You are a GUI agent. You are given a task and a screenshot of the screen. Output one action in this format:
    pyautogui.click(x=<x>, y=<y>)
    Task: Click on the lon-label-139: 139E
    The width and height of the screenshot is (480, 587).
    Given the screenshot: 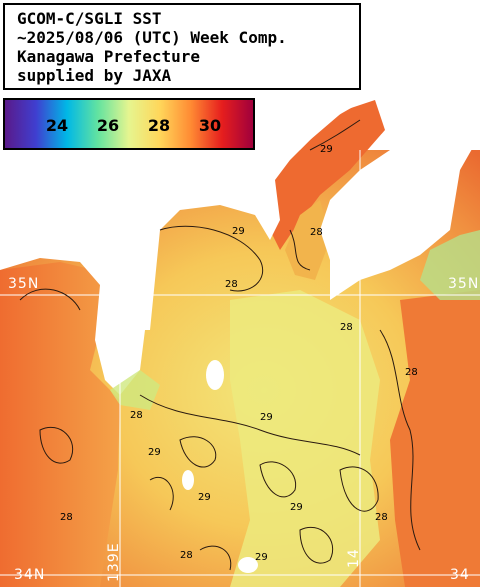 What is the action you would take?
    pyautogui.click(x=114, y=562)
    